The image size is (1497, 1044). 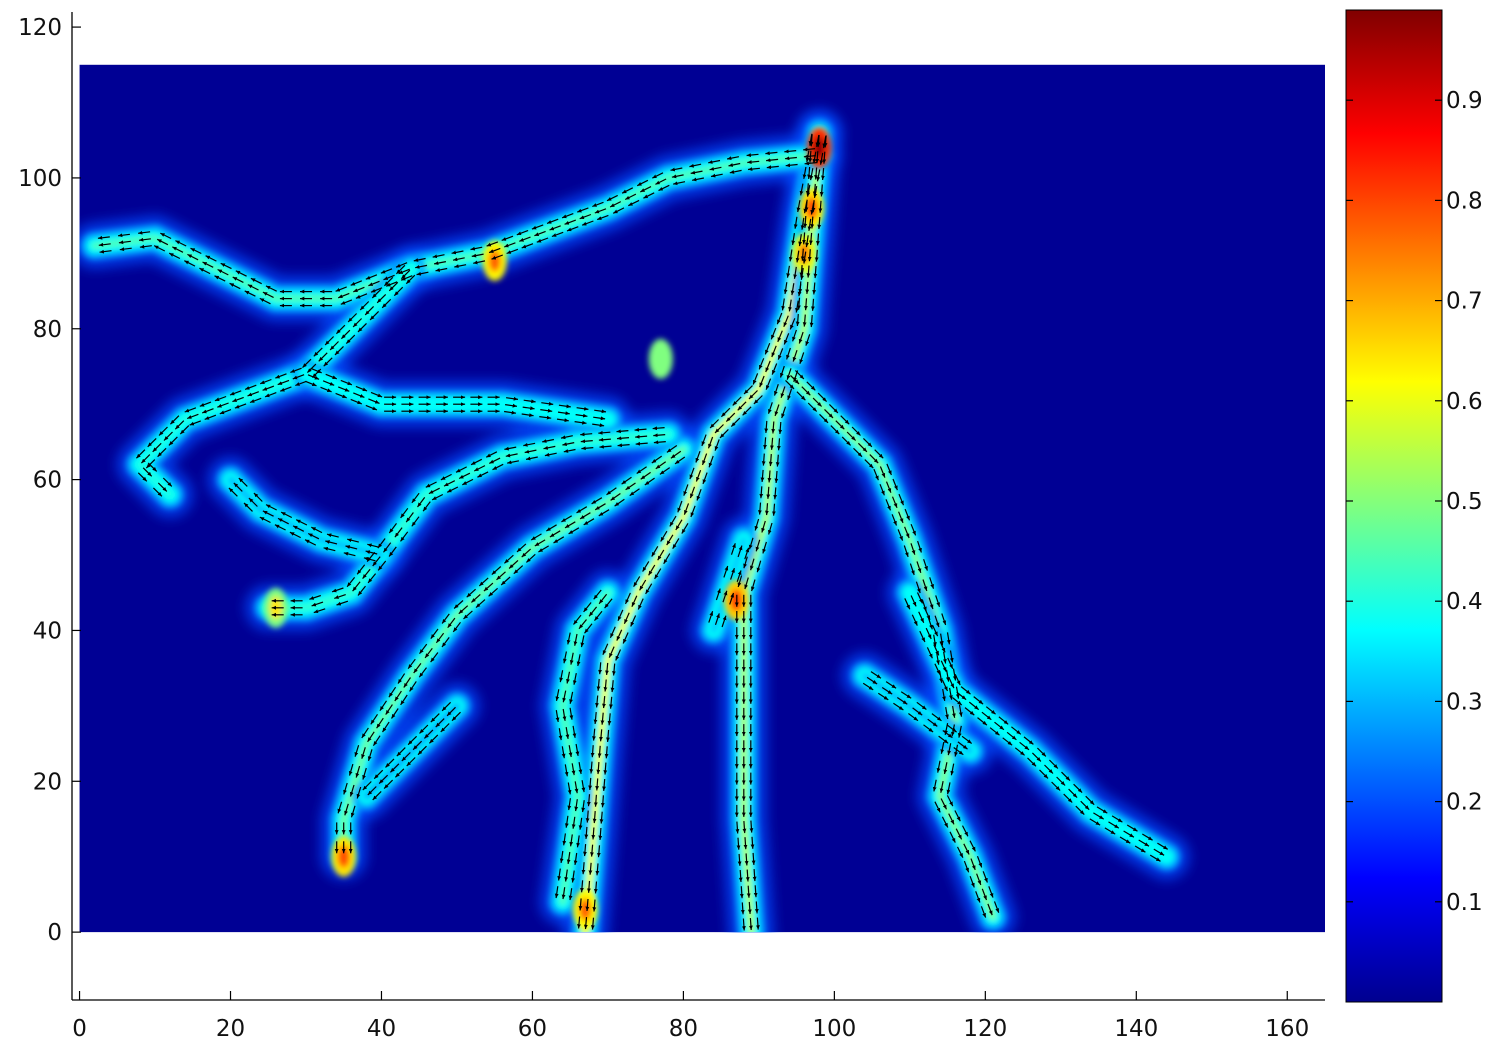 I want to click on y-tick-label: 40, so click(x=47, y=631).